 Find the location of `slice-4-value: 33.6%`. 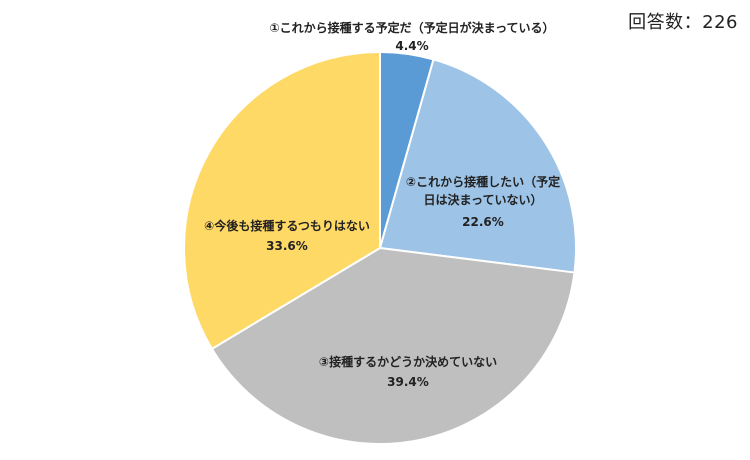

slice-4-value: 33.6% is located at coordinates (287, 246).